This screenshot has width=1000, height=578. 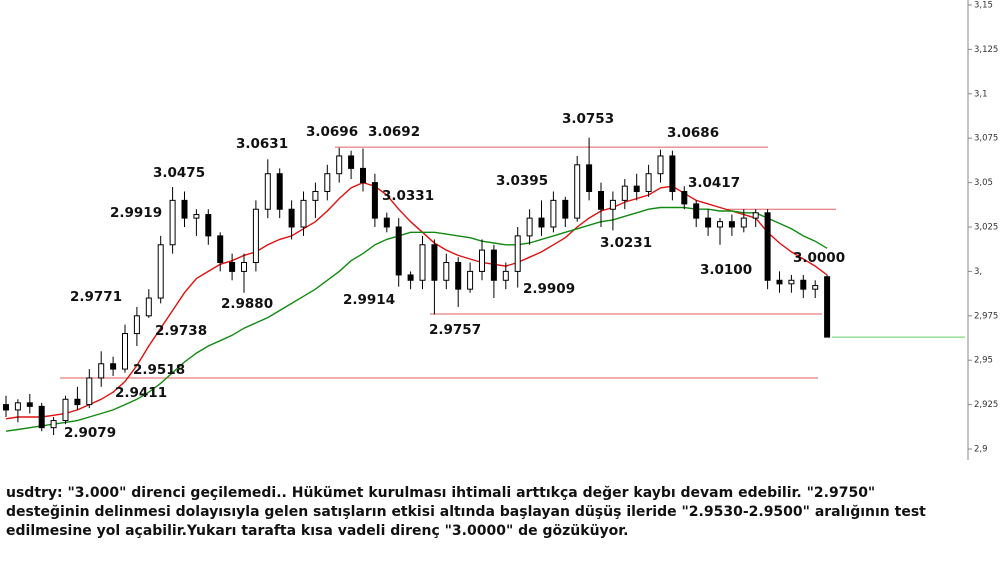 What do you see at coordinates (978, 272) in the screenshot?
I see `y-tick-label: 3,` at bounding box center [978, 272].